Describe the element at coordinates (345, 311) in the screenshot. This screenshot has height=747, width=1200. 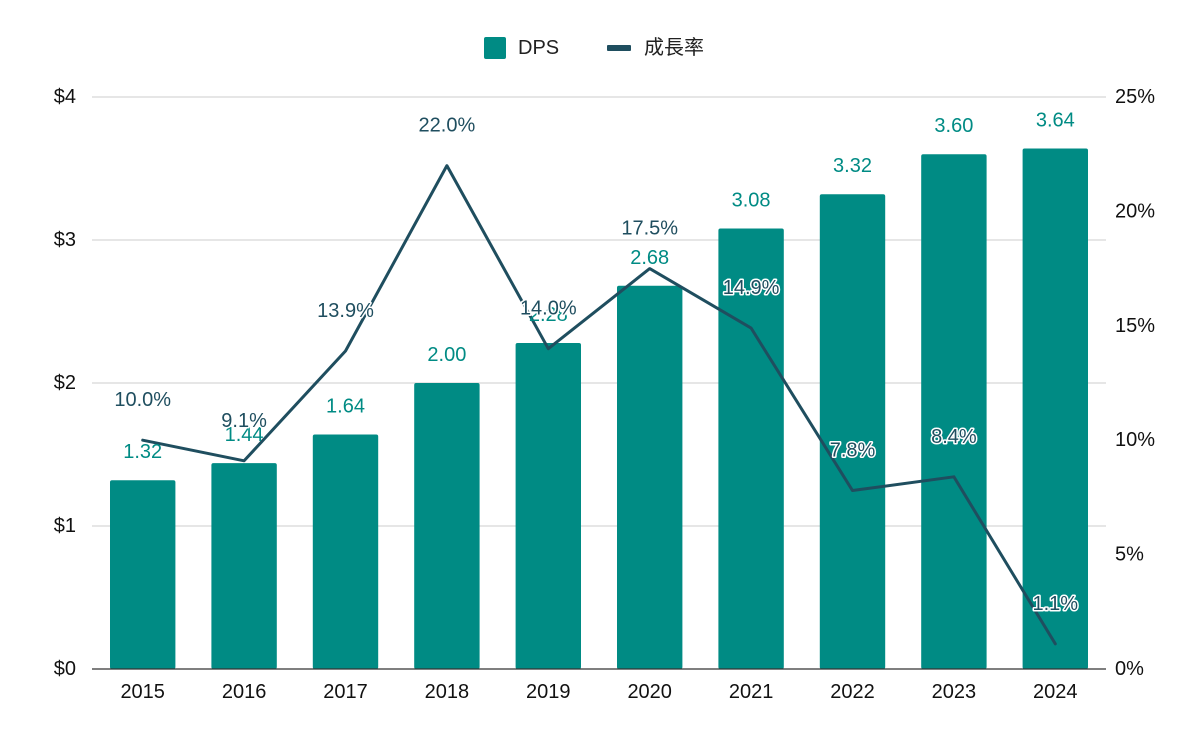
I see `line-value-label: 13.9%` at that location.